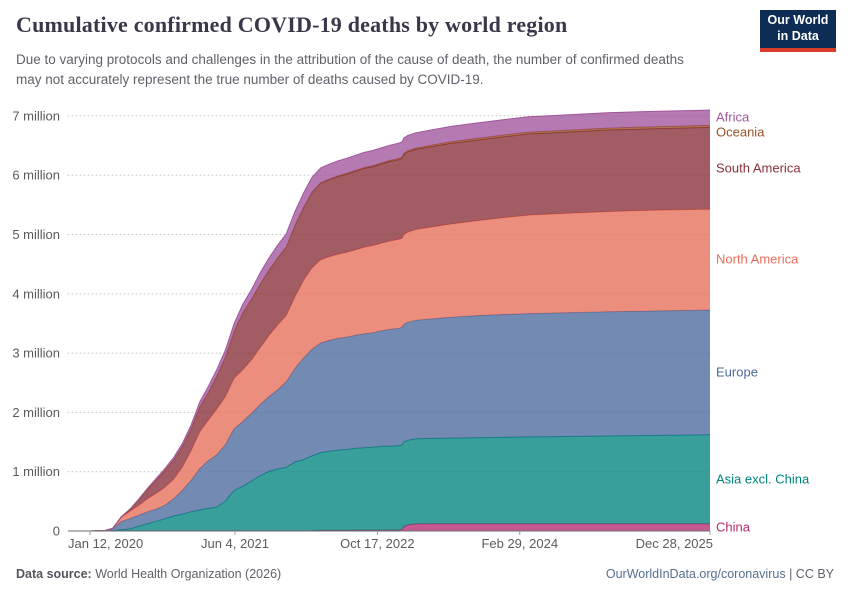 This screenshot has height=600, width=850. What do you see at coordinates (54, 574) in the screenshot?
I see `data-source-label: Data source:` at bounding box center [54, 574].